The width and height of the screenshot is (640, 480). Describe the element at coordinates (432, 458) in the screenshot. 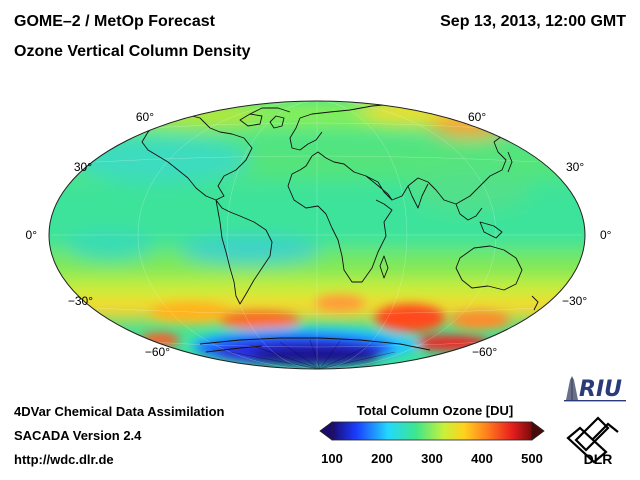

I see `colorbar-tick-300: 300` at that location.